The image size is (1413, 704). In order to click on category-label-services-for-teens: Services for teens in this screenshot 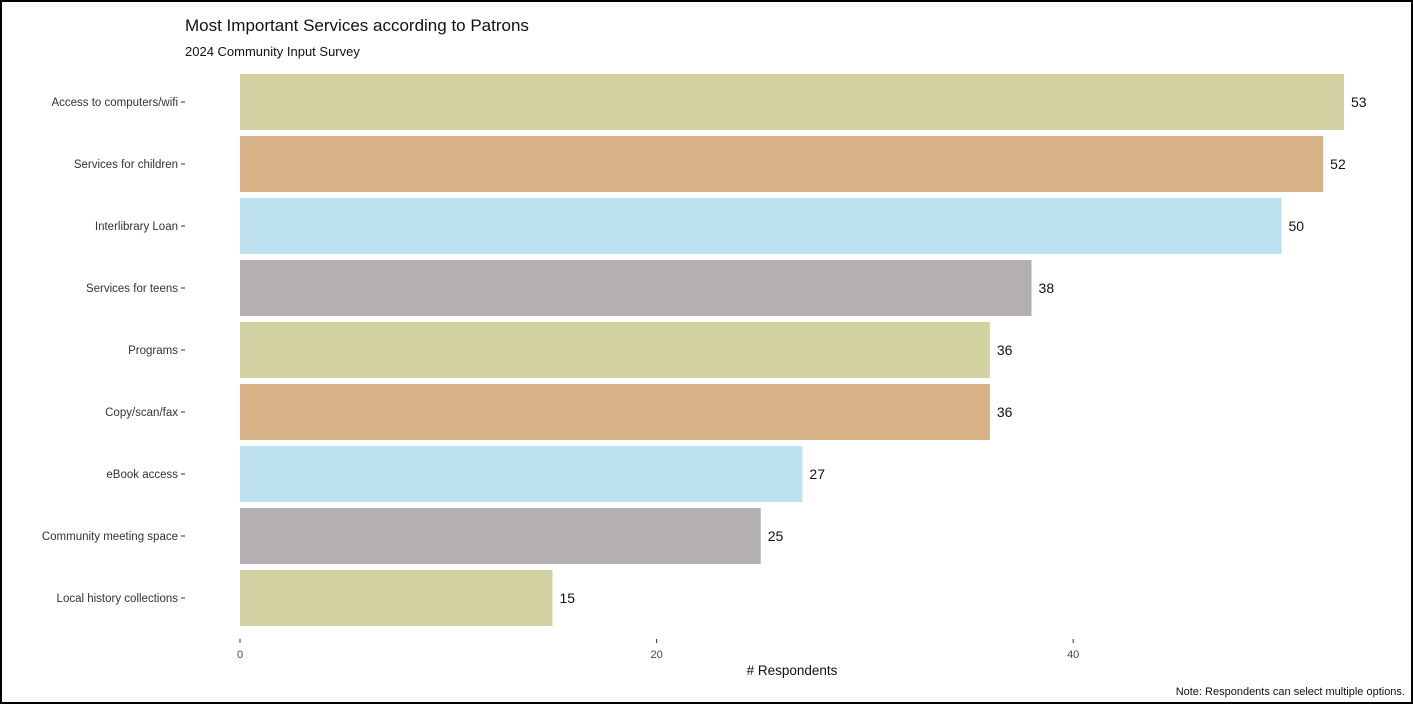, I will do `click(132, 289)`.